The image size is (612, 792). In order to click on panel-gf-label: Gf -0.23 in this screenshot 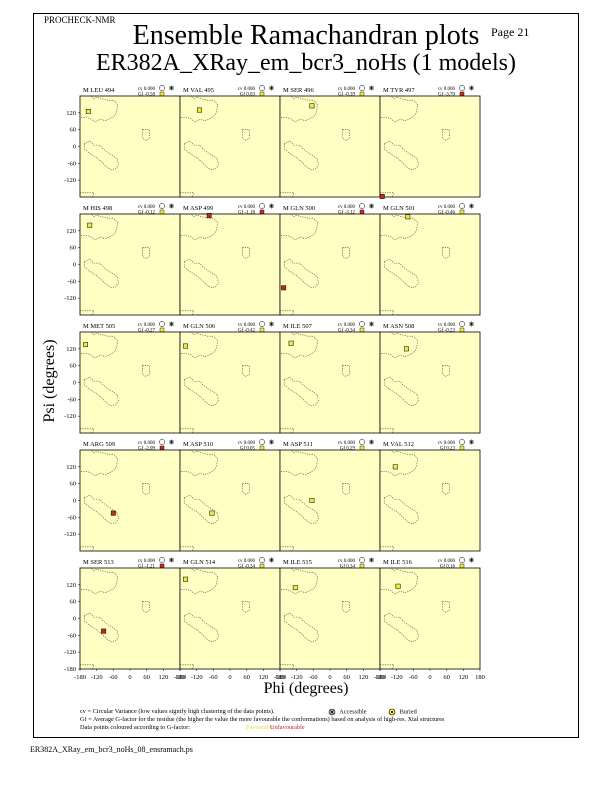, I will do `click(446, 331)`.